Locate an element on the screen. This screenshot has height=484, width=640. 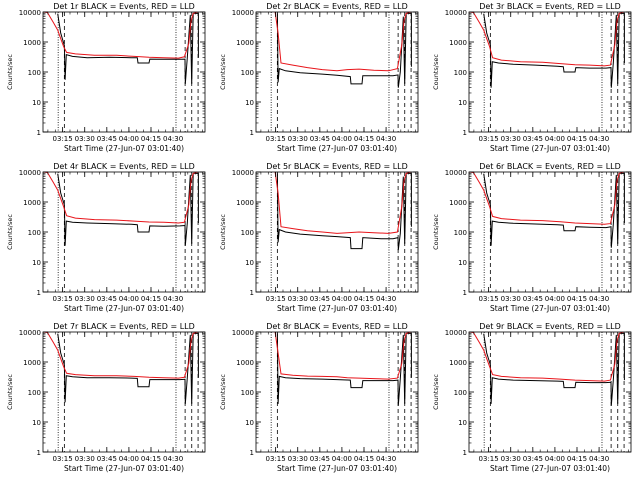
plot-title: Det 6r BLACK = Events, RED = LLD is located at coordinates (550, 166).